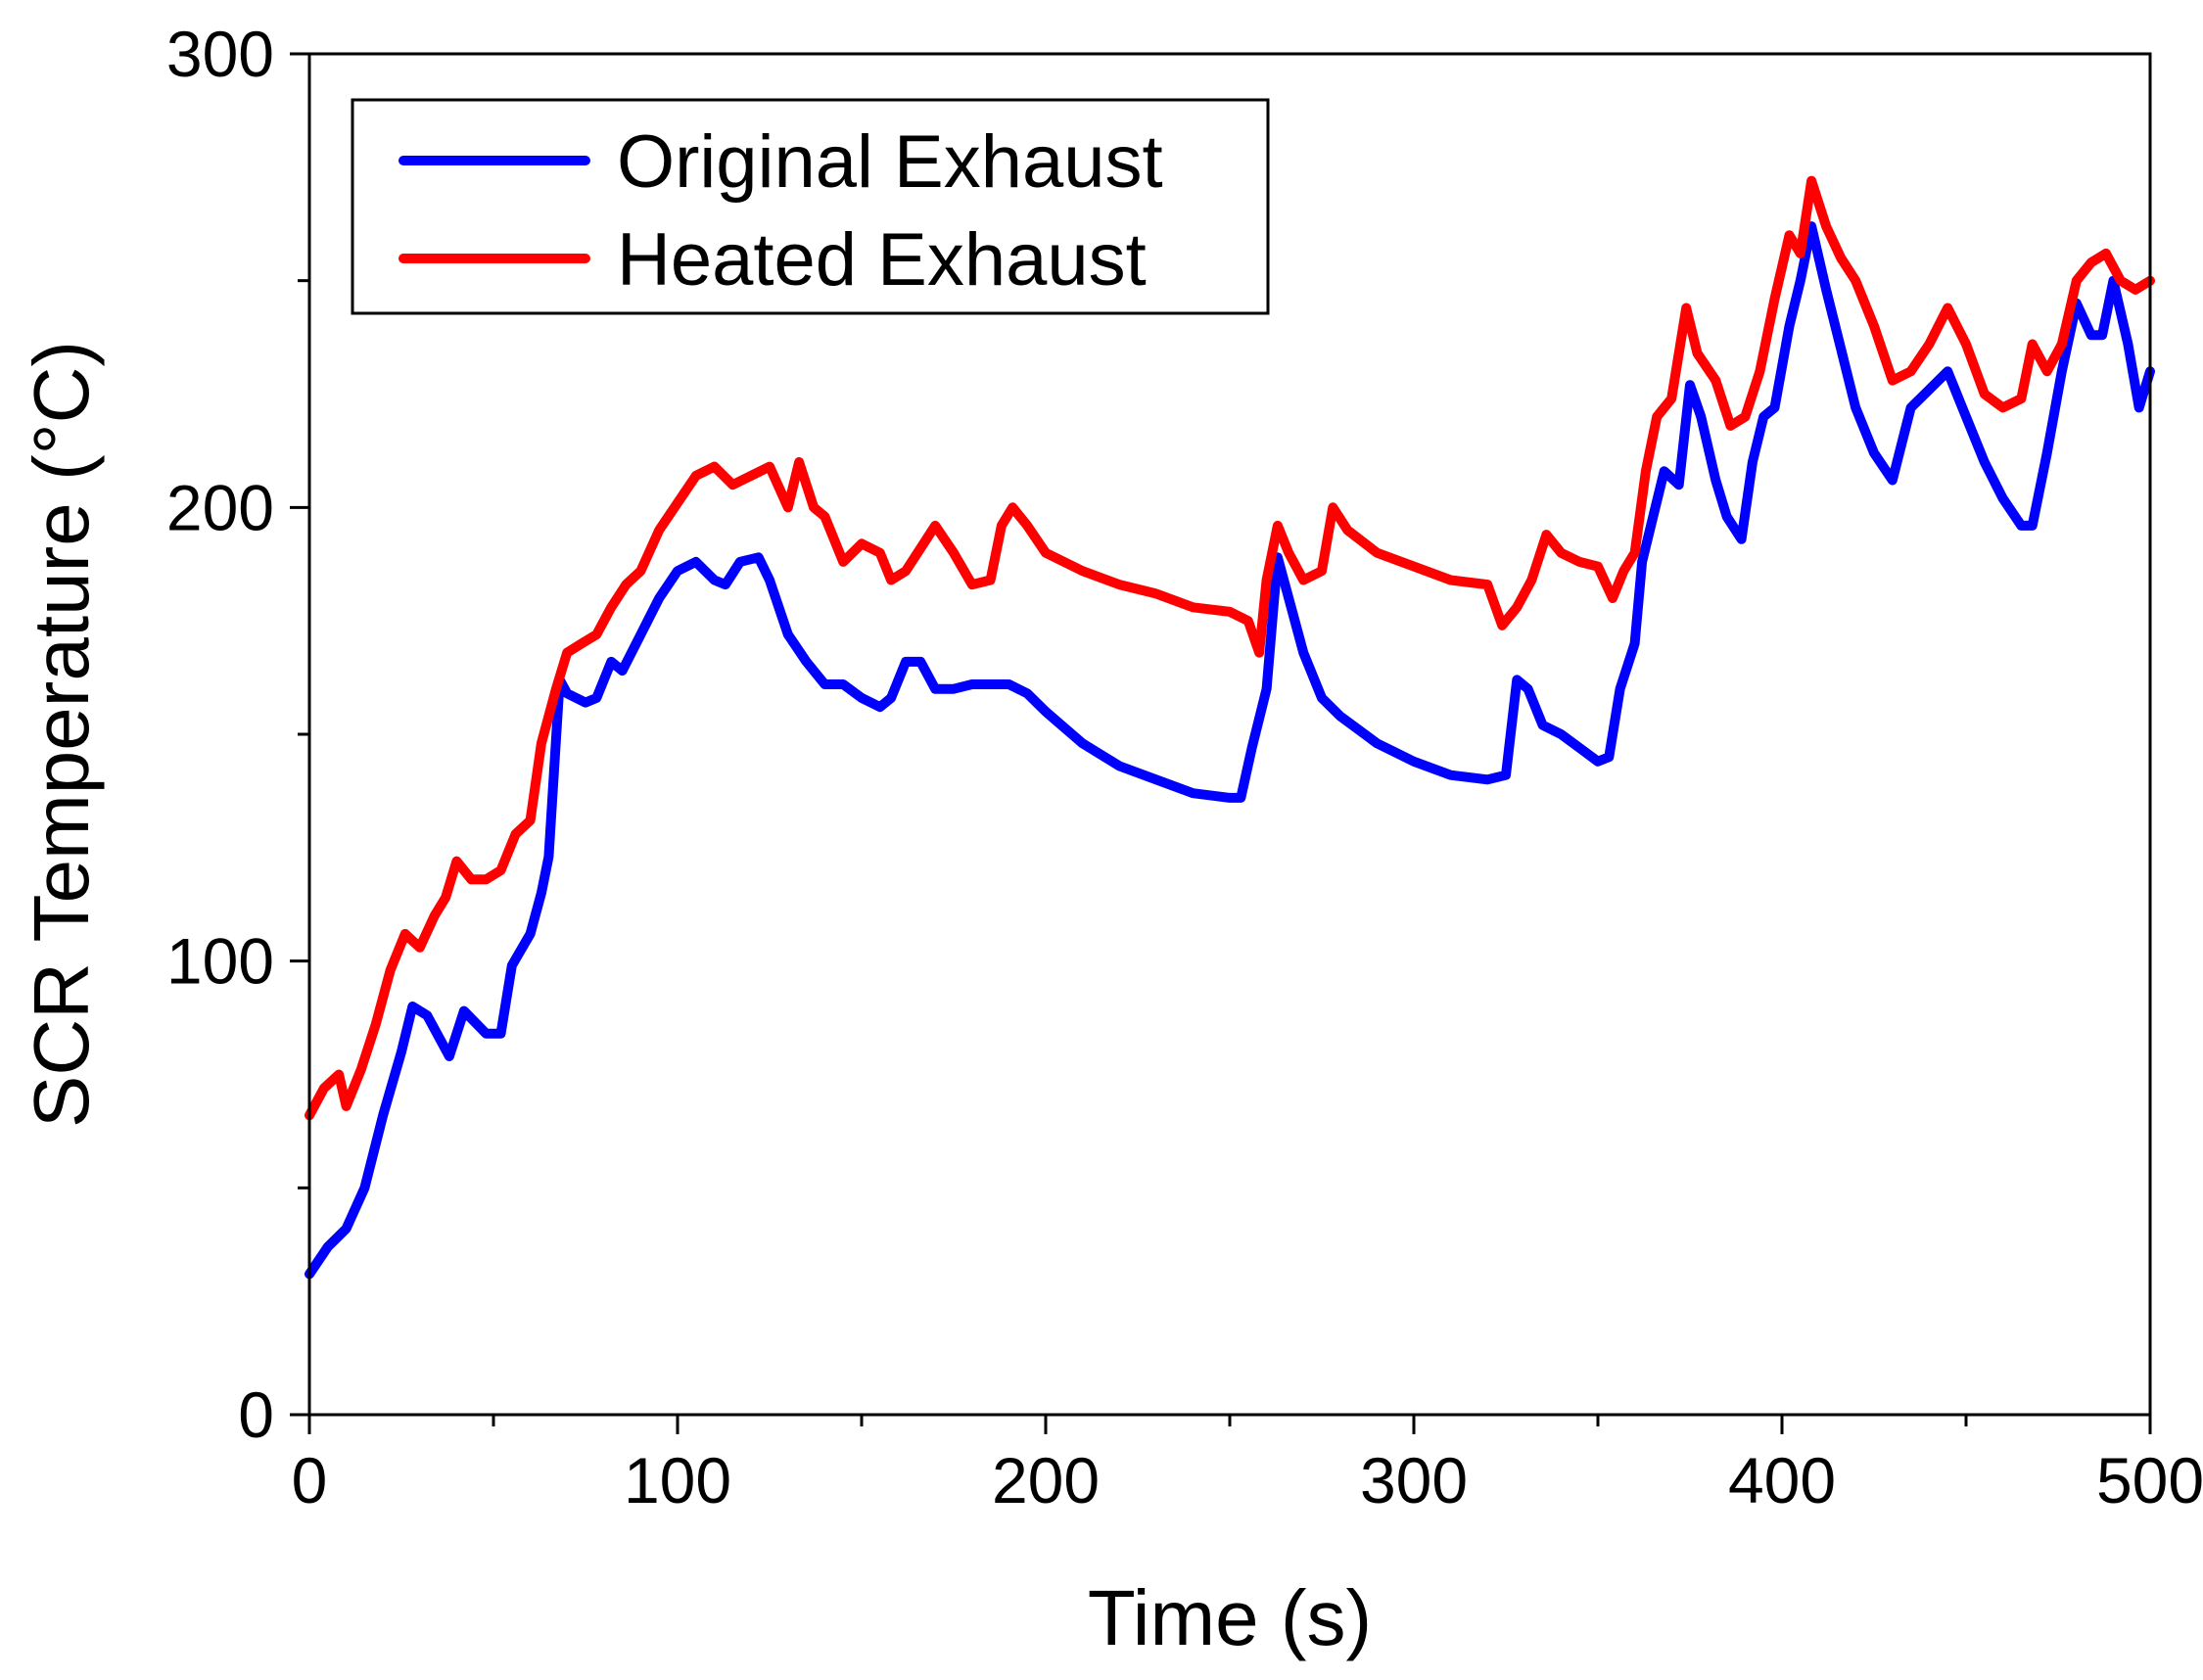 The image size is (2203, 1680). I want to click on y-axis-title: SCR Temperature (°C), so click(62, 734).